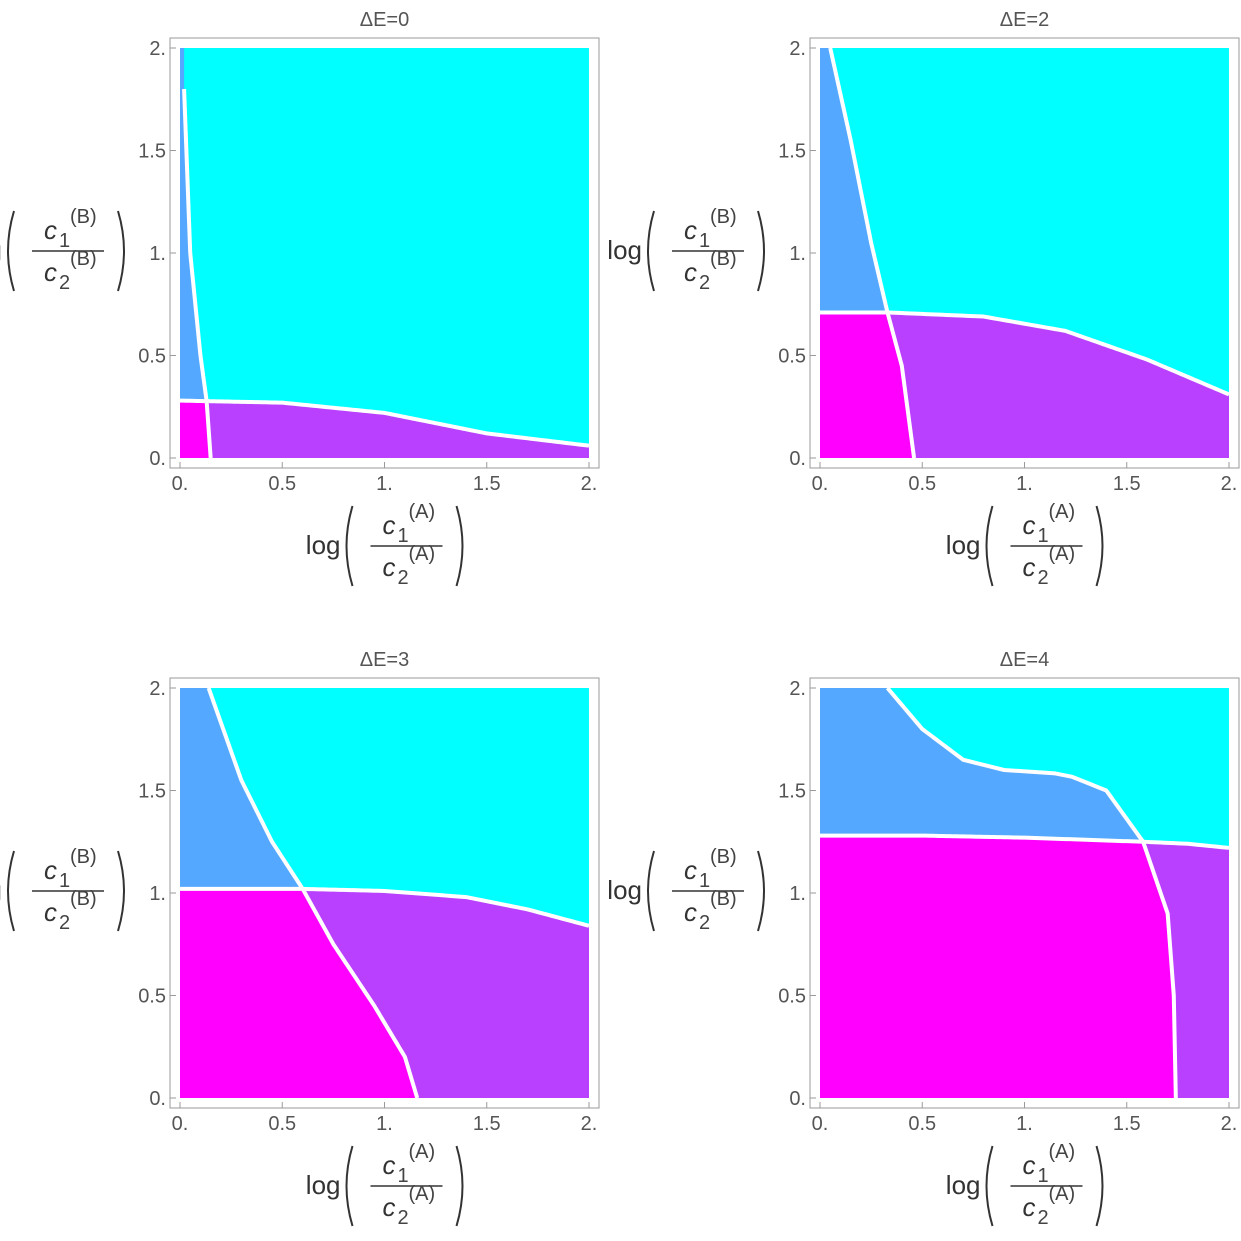  Describe the element at coordinates (1025, 20) in the screenshot. I see `panel-title: ΔE=2` at that location.